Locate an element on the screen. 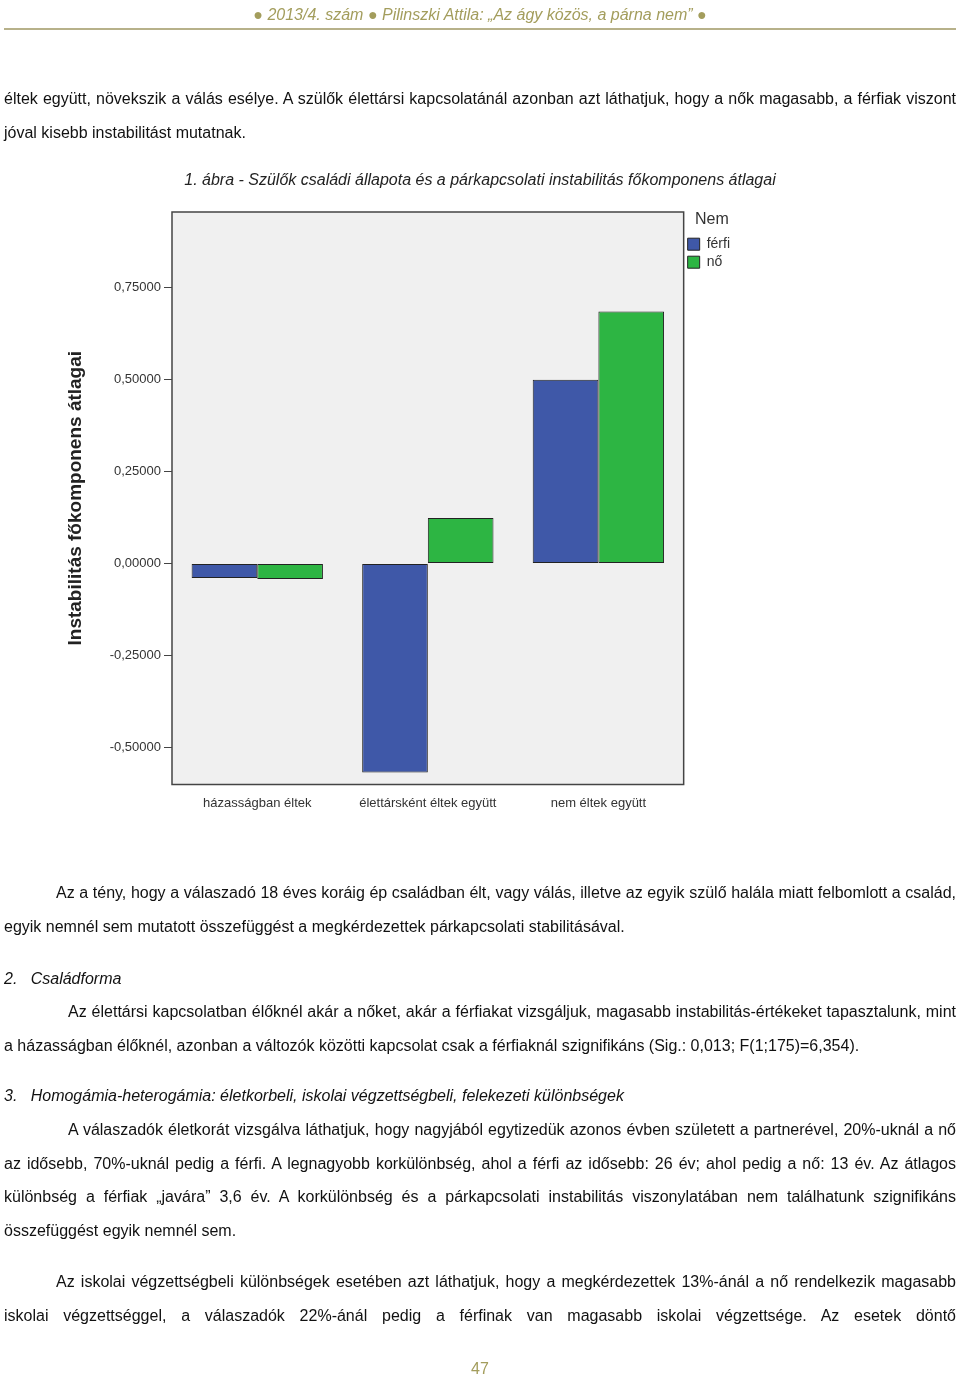  text: éltek együtt, növekszik a válás esélye. A szülők élettársi kapcsolatánál azonban azt láthatjuk, hogy a nők magasabb, a férfiak viszont jóval kisebb instabilitást mutatnak. is located at coordinates (480, 116).